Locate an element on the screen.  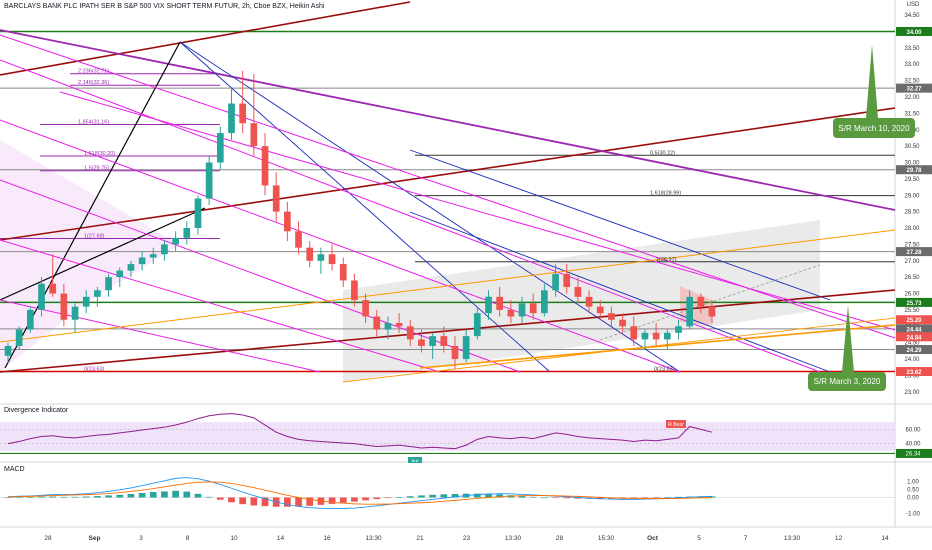
macd-pane-title: MACD is located at coordinates (14, 469).